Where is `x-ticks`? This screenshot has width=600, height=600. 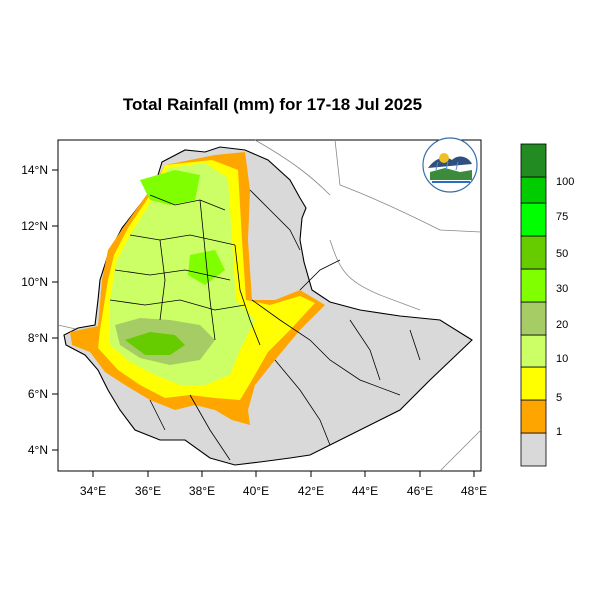
x-ticks is located at coordinates (283, 474).